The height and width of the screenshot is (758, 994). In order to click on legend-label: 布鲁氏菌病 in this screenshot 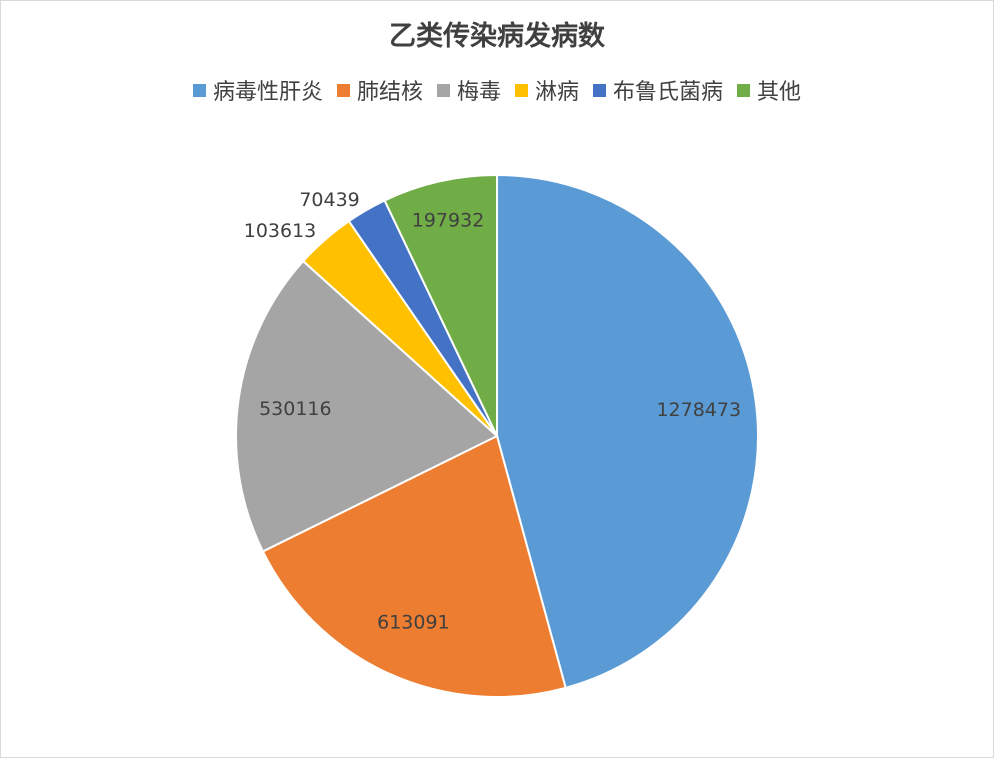, I will do `click(668, 92)`.